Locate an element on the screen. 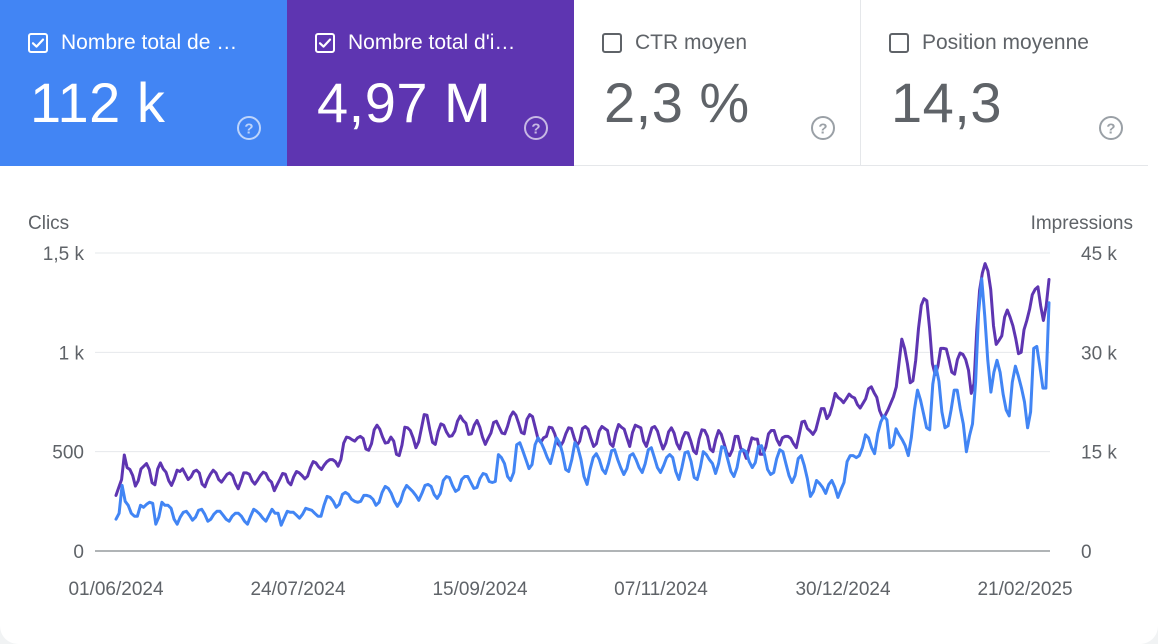 The image size is (1158, 644). metric-label: CTR moyen is located at coordinates (691, 42).